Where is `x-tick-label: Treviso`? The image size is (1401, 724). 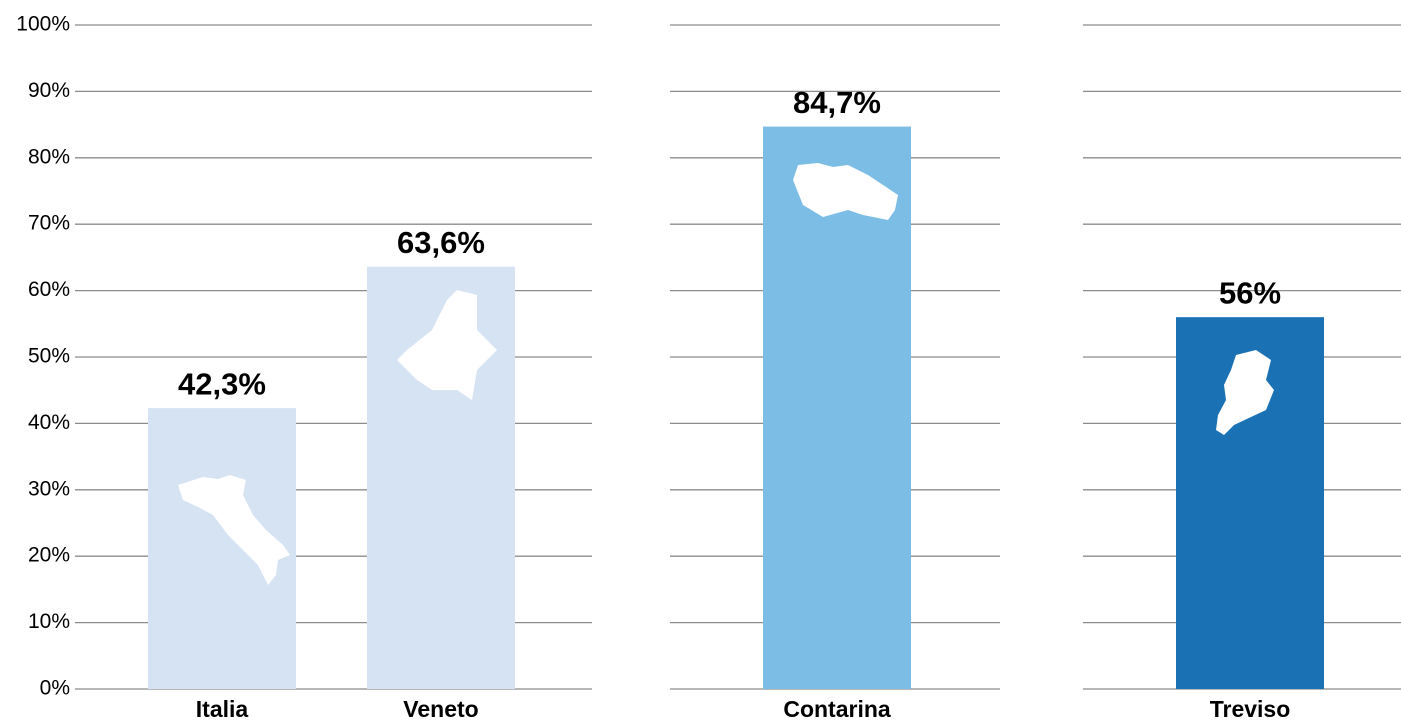
x-tick-label: Treviso is located at coordinates (1250, 709).